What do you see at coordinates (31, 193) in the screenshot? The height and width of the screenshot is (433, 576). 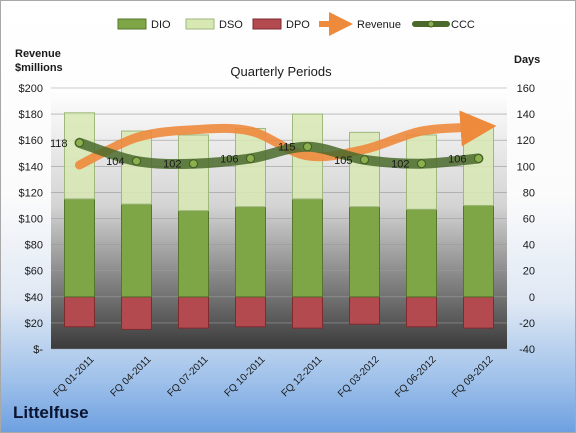 I see `left-tick-label: $120` at bounding box center [31, 193].